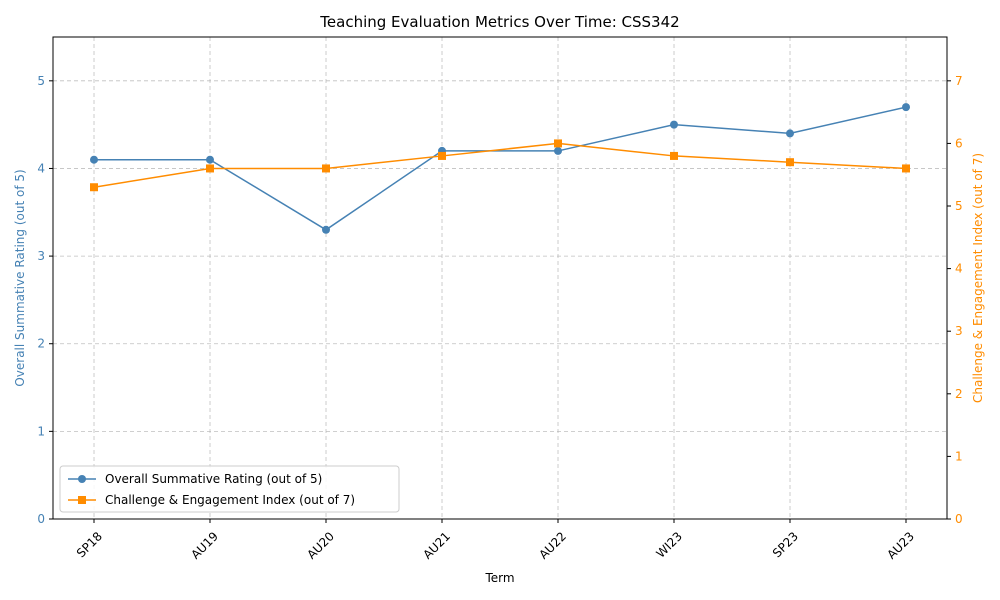  What do you see at coordinates (20, 277) in the screenshot?
I see `y-axis-left-label: Overall Summative Rating (out of 5)` at bounding box center [20, 277].